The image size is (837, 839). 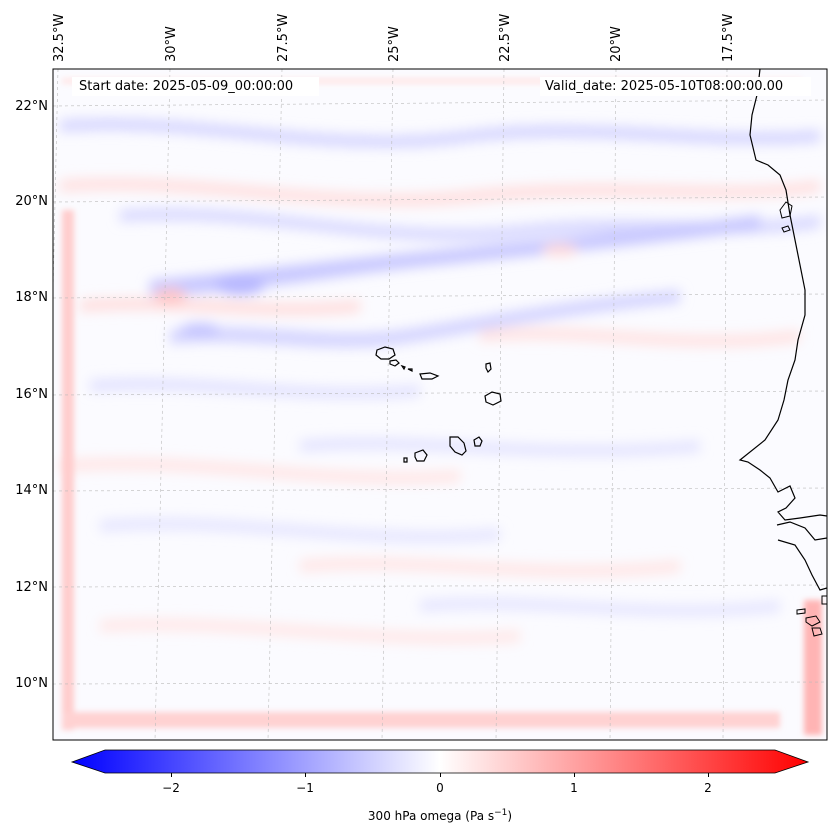 What do you see at coordinates (675, 86) in the screenshot?
I see `valid-date-label: Valid_date: 2025-05-10T08:00:00.00` at bounding box center [675, 86].